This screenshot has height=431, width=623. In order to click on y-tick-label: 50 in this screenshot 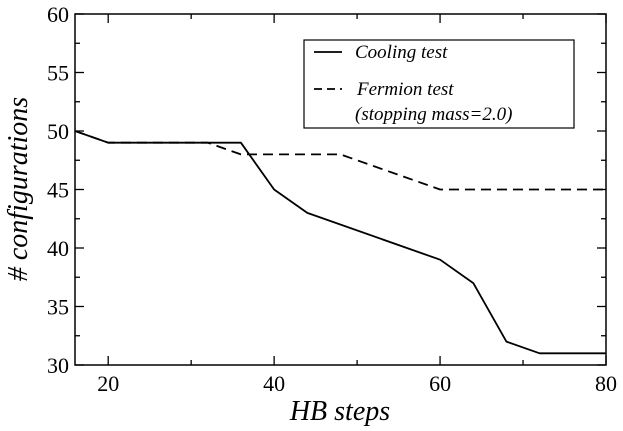, I will do `click(58, 131)`.